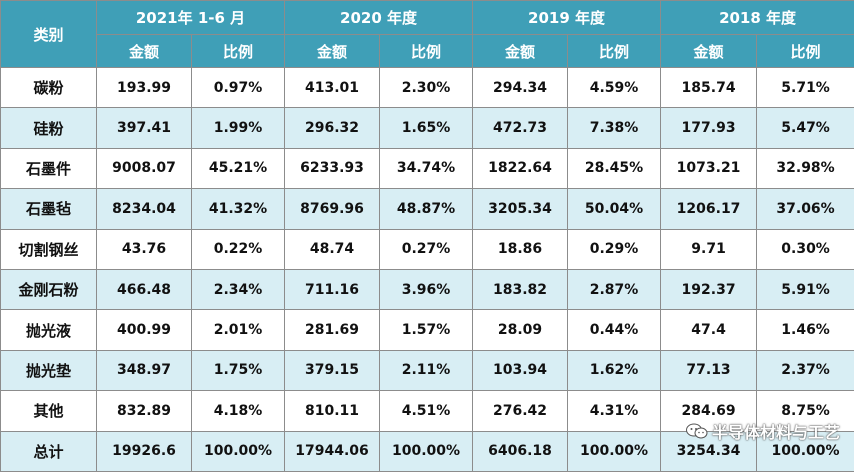 The height and width of the screenshot is (472, 854). I want to click on amount-cell: 413.01, so click(332, 88).